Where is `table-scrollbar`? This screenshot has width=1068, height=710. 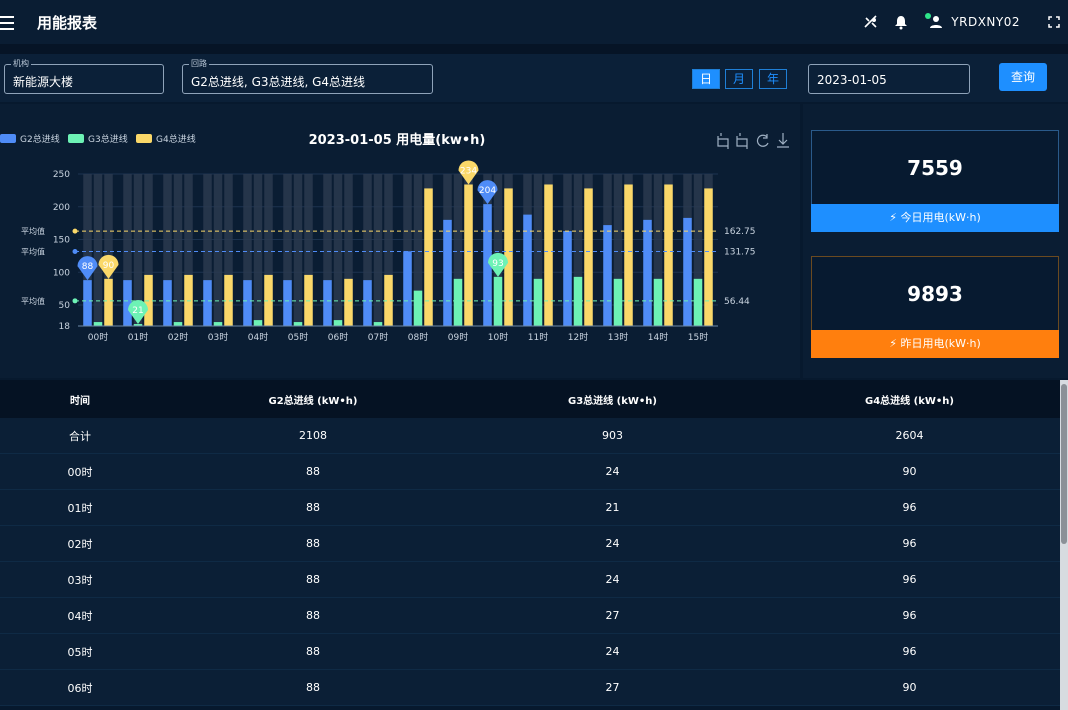
table-scrollbar is located at coordinates (1064, 545).